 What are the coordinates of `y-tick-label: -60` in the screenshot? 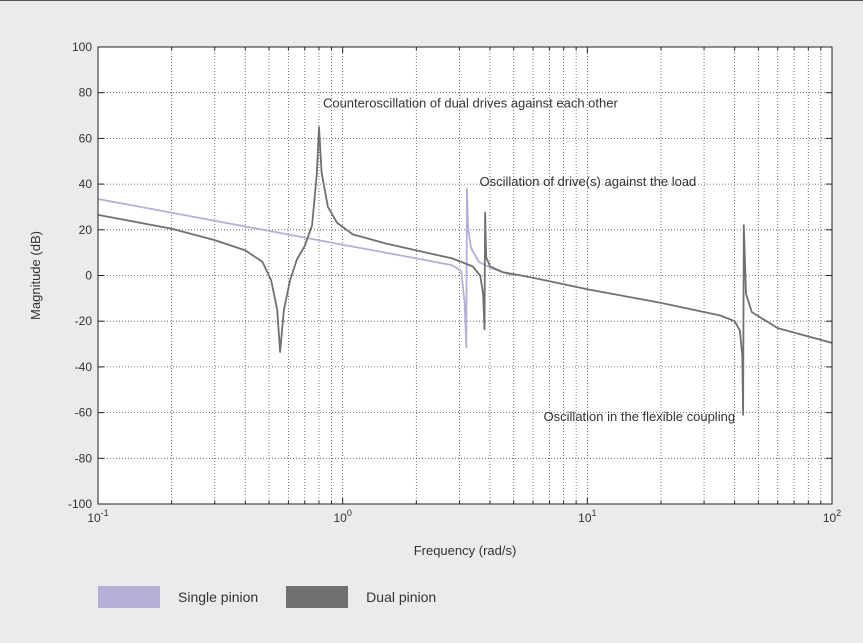 It's located at (84, 413).